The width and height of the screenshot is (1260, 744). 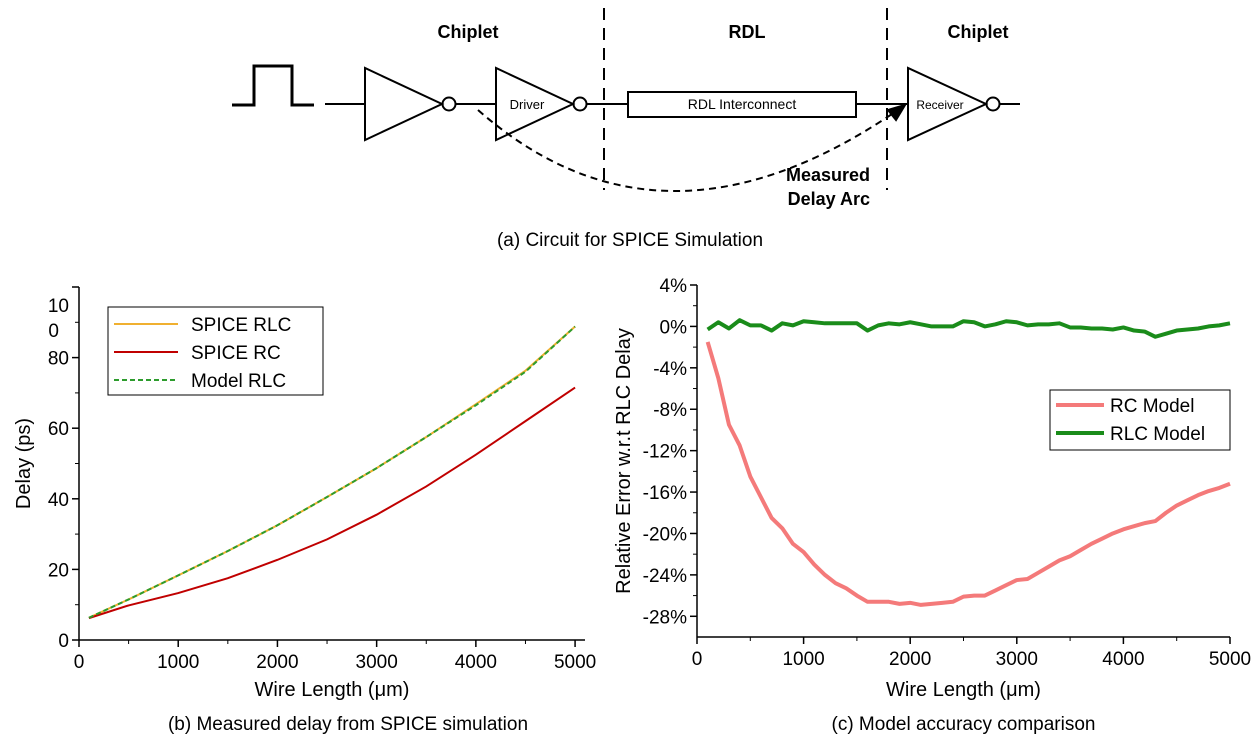 What do you see at coordinates (348, 724) in the screenshot?
I see `caption-b: (b) Measured delay from SPICE simulation` at bounding box center [348, 724].